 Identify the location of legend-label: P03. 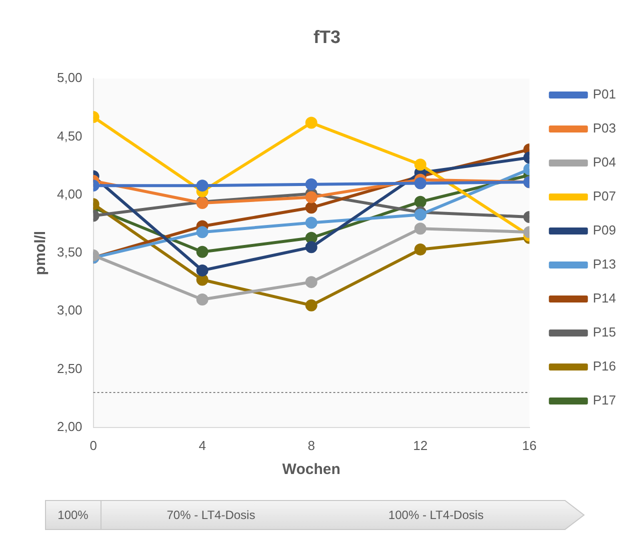
(604, 128).